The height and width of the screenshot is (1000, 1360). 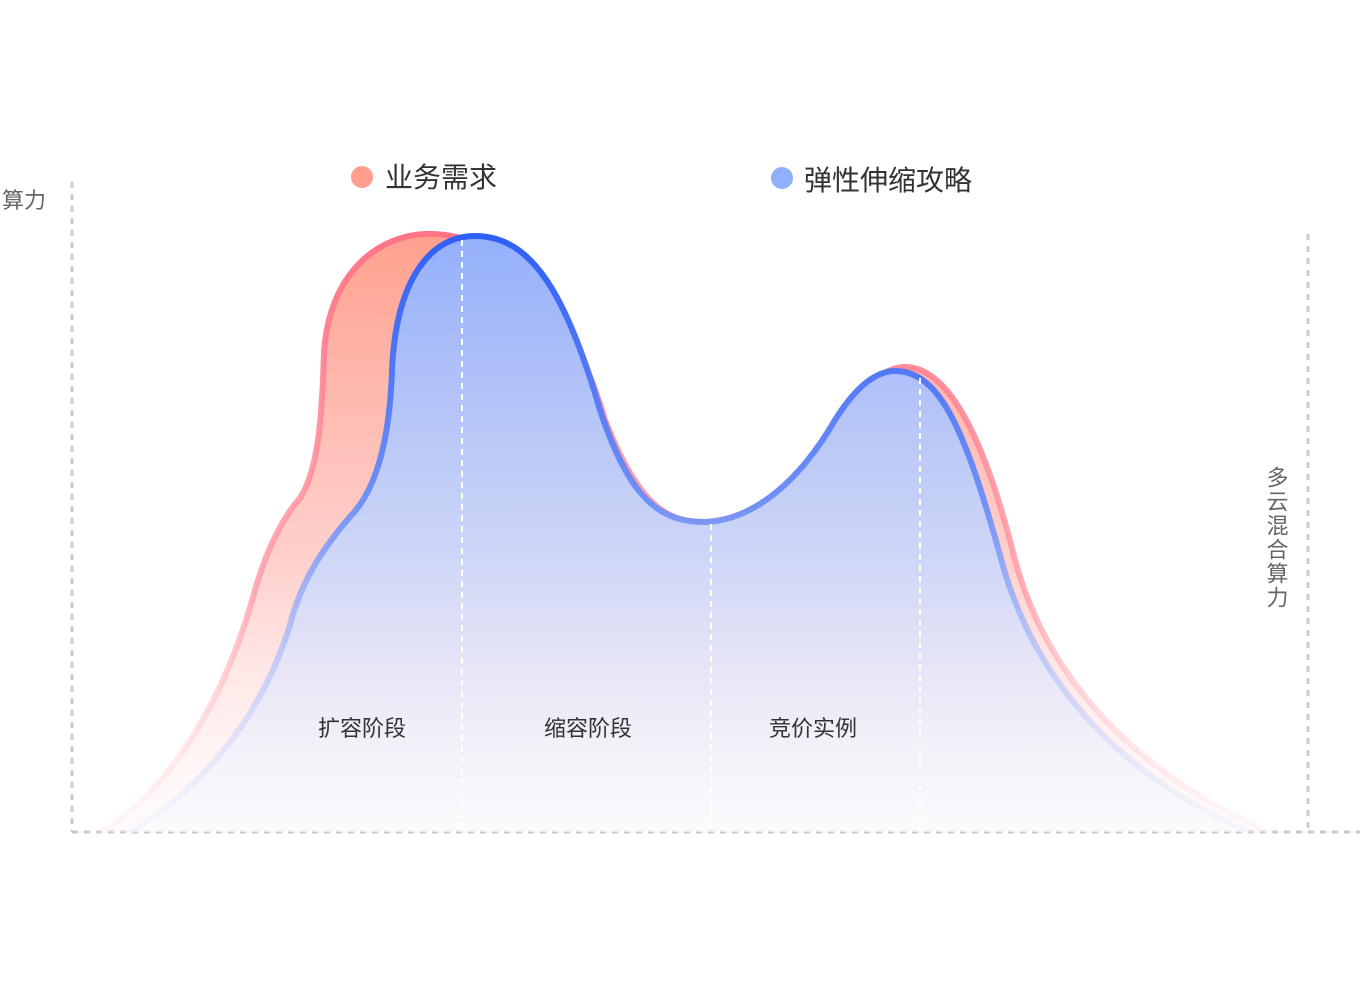 What do you see at coordinates (24, 201) in the screenshot?
I see `left-axis-label: 算力` at bounding box center [24, 201].